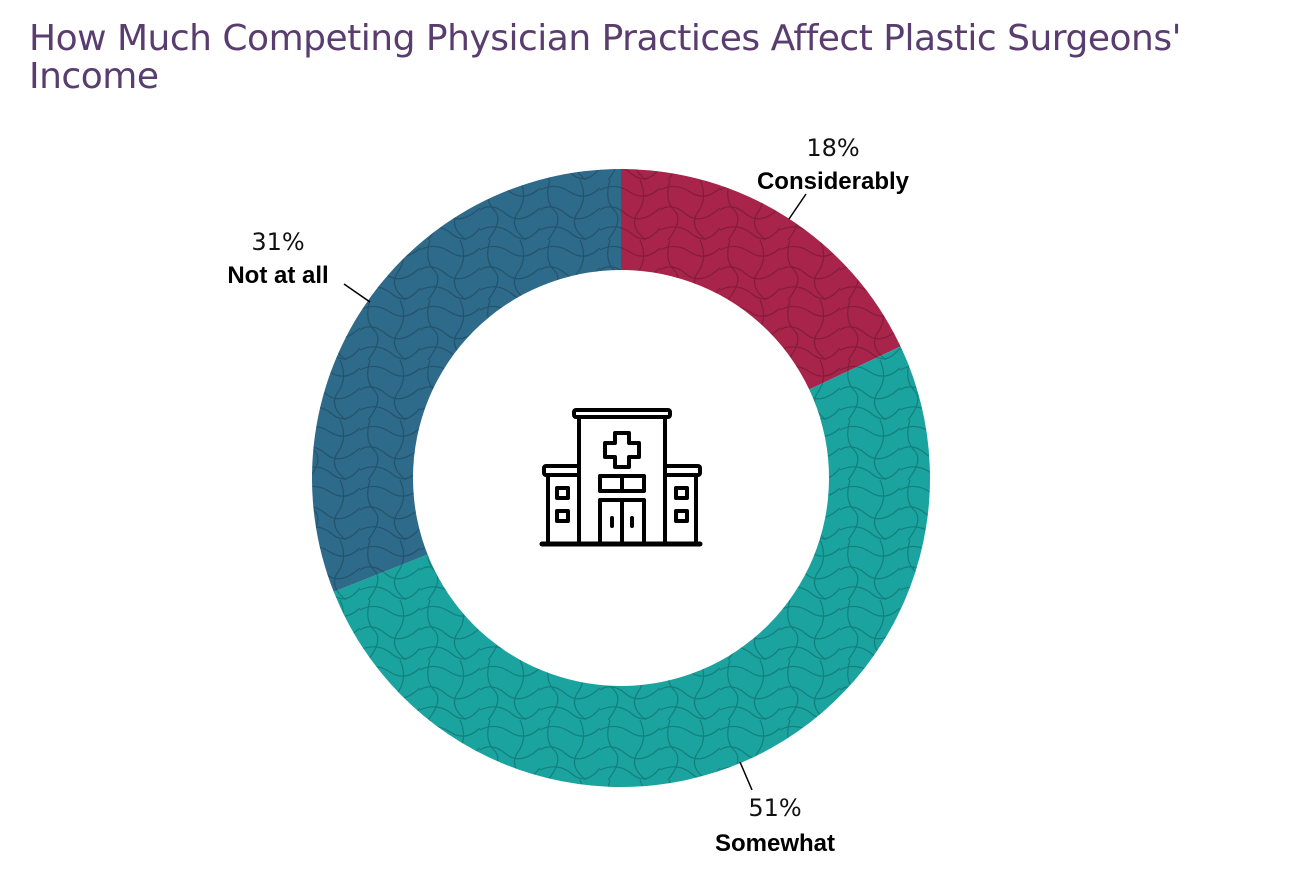  What do you see at coordinates (746, 776) in the screenshot?
I see `leader-line-somewhat` at bounding box center [746, 776].